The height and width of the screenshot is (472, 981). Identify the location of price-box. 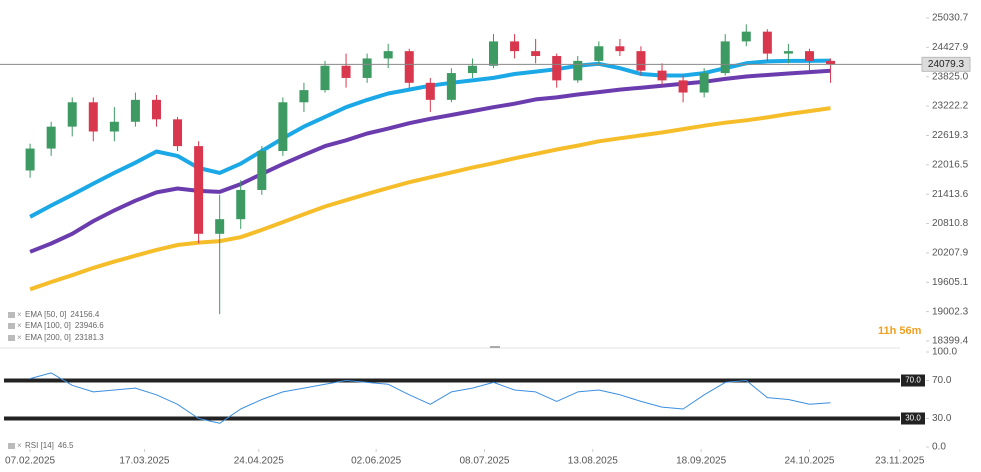
(946, 64).